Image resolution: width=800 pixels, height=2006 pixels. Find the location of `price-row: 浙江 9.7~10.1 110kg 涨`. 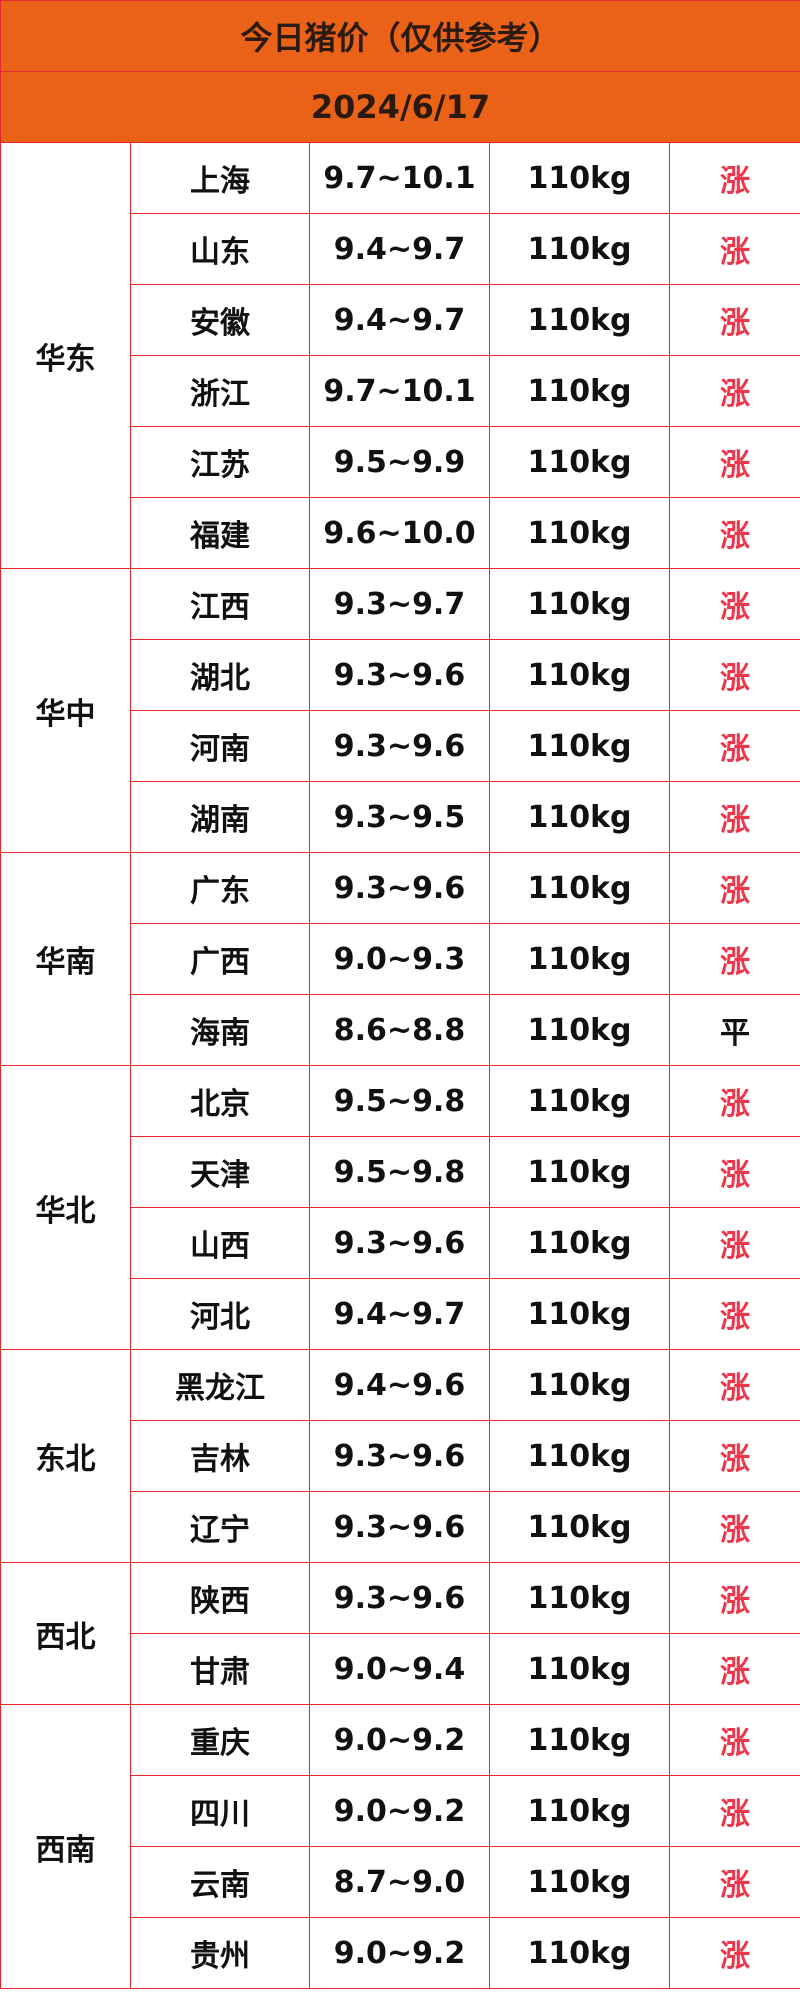

price-row: 浙江 9.7~10.1 110kg 涨 is located at coordinates (400, 391).